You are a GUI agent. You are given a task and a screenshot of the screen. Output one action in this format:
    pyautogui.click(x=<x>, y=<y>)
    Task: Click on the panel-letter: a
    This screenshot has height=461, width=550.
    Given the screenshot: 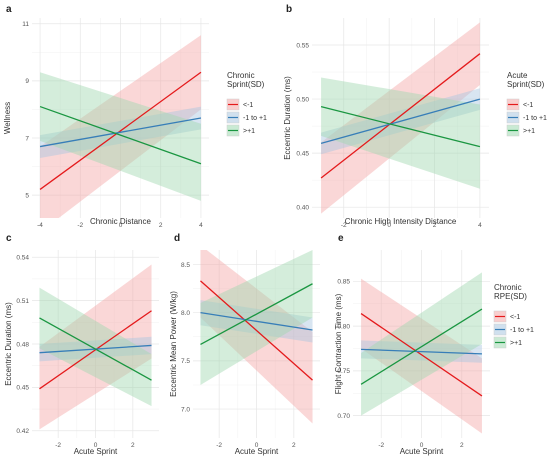 What is the action you would take?
    pyautogui.click(x=9, y=9)
    